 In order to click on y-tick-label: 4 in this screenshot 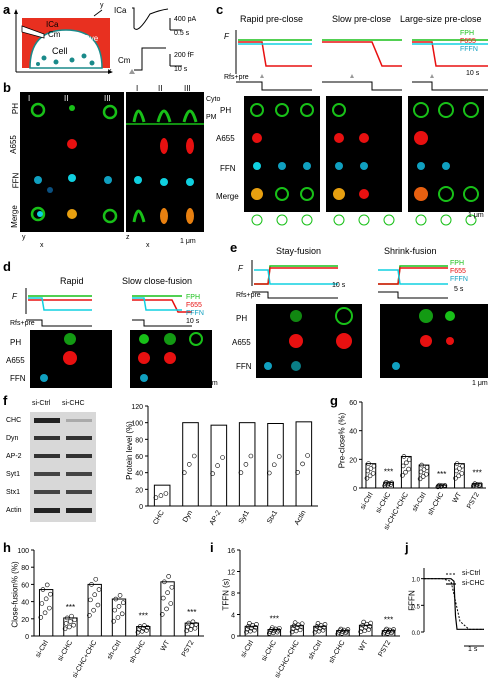, I will do `click(233, 616)`.